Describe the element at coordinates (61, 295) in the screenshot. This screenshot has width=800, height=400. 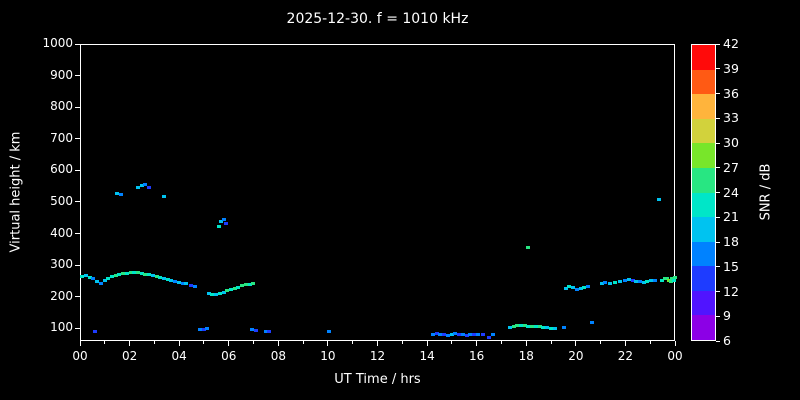
I see `y-tick-label: 200` at that location.